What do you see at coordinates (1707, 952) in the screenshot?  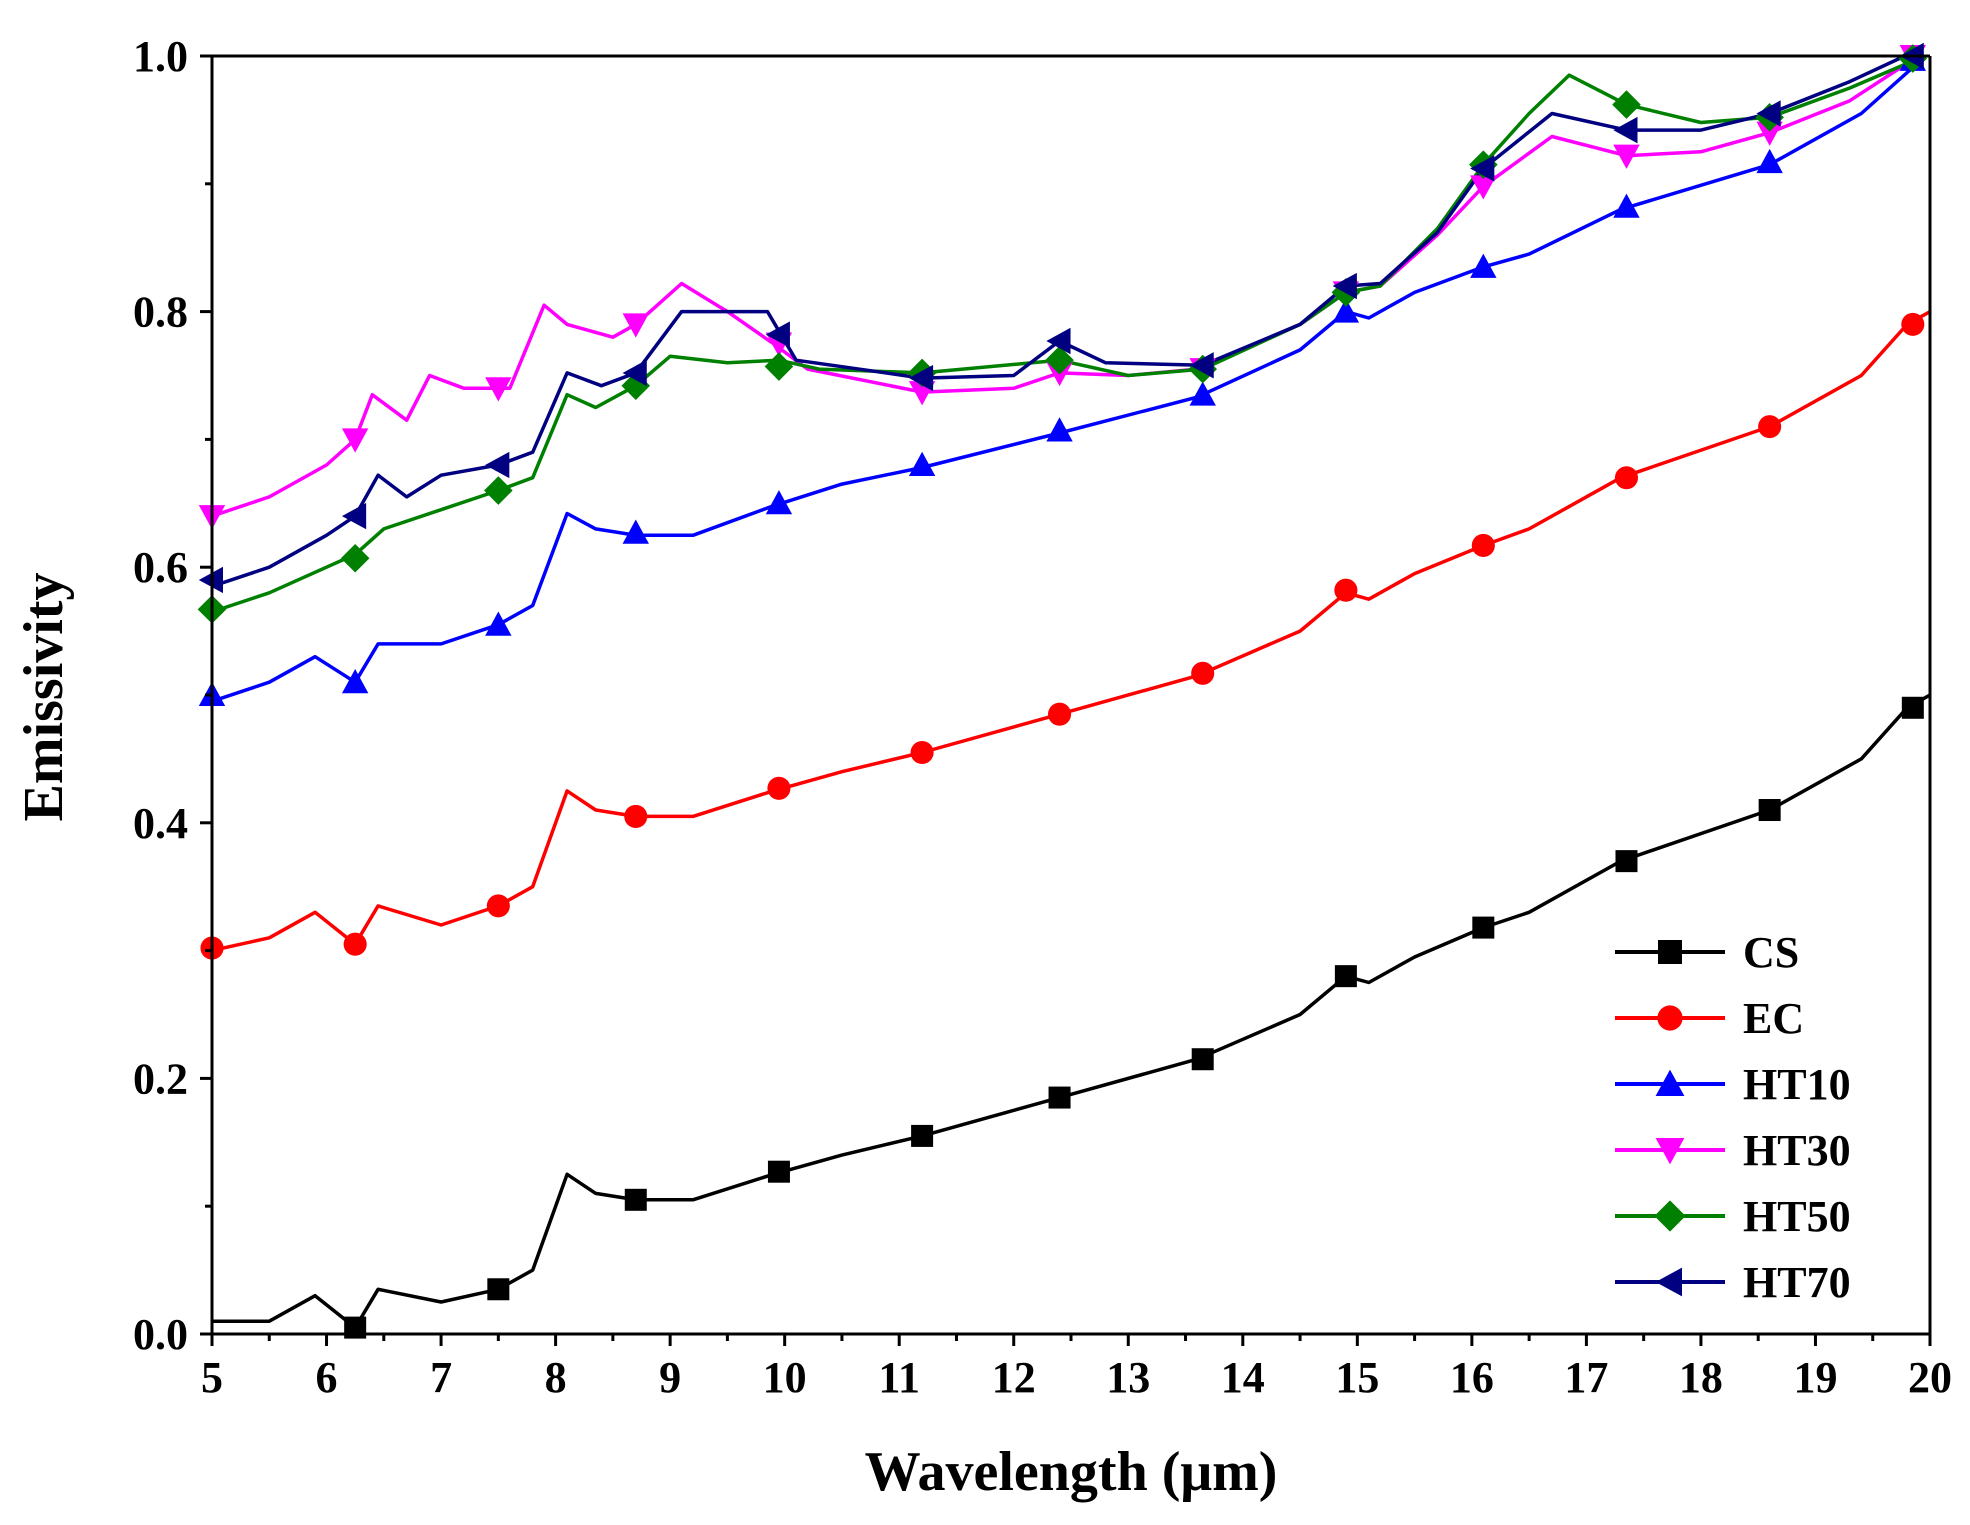 I see `legend-item-cs: CS` at bounding box center [1707, 952].